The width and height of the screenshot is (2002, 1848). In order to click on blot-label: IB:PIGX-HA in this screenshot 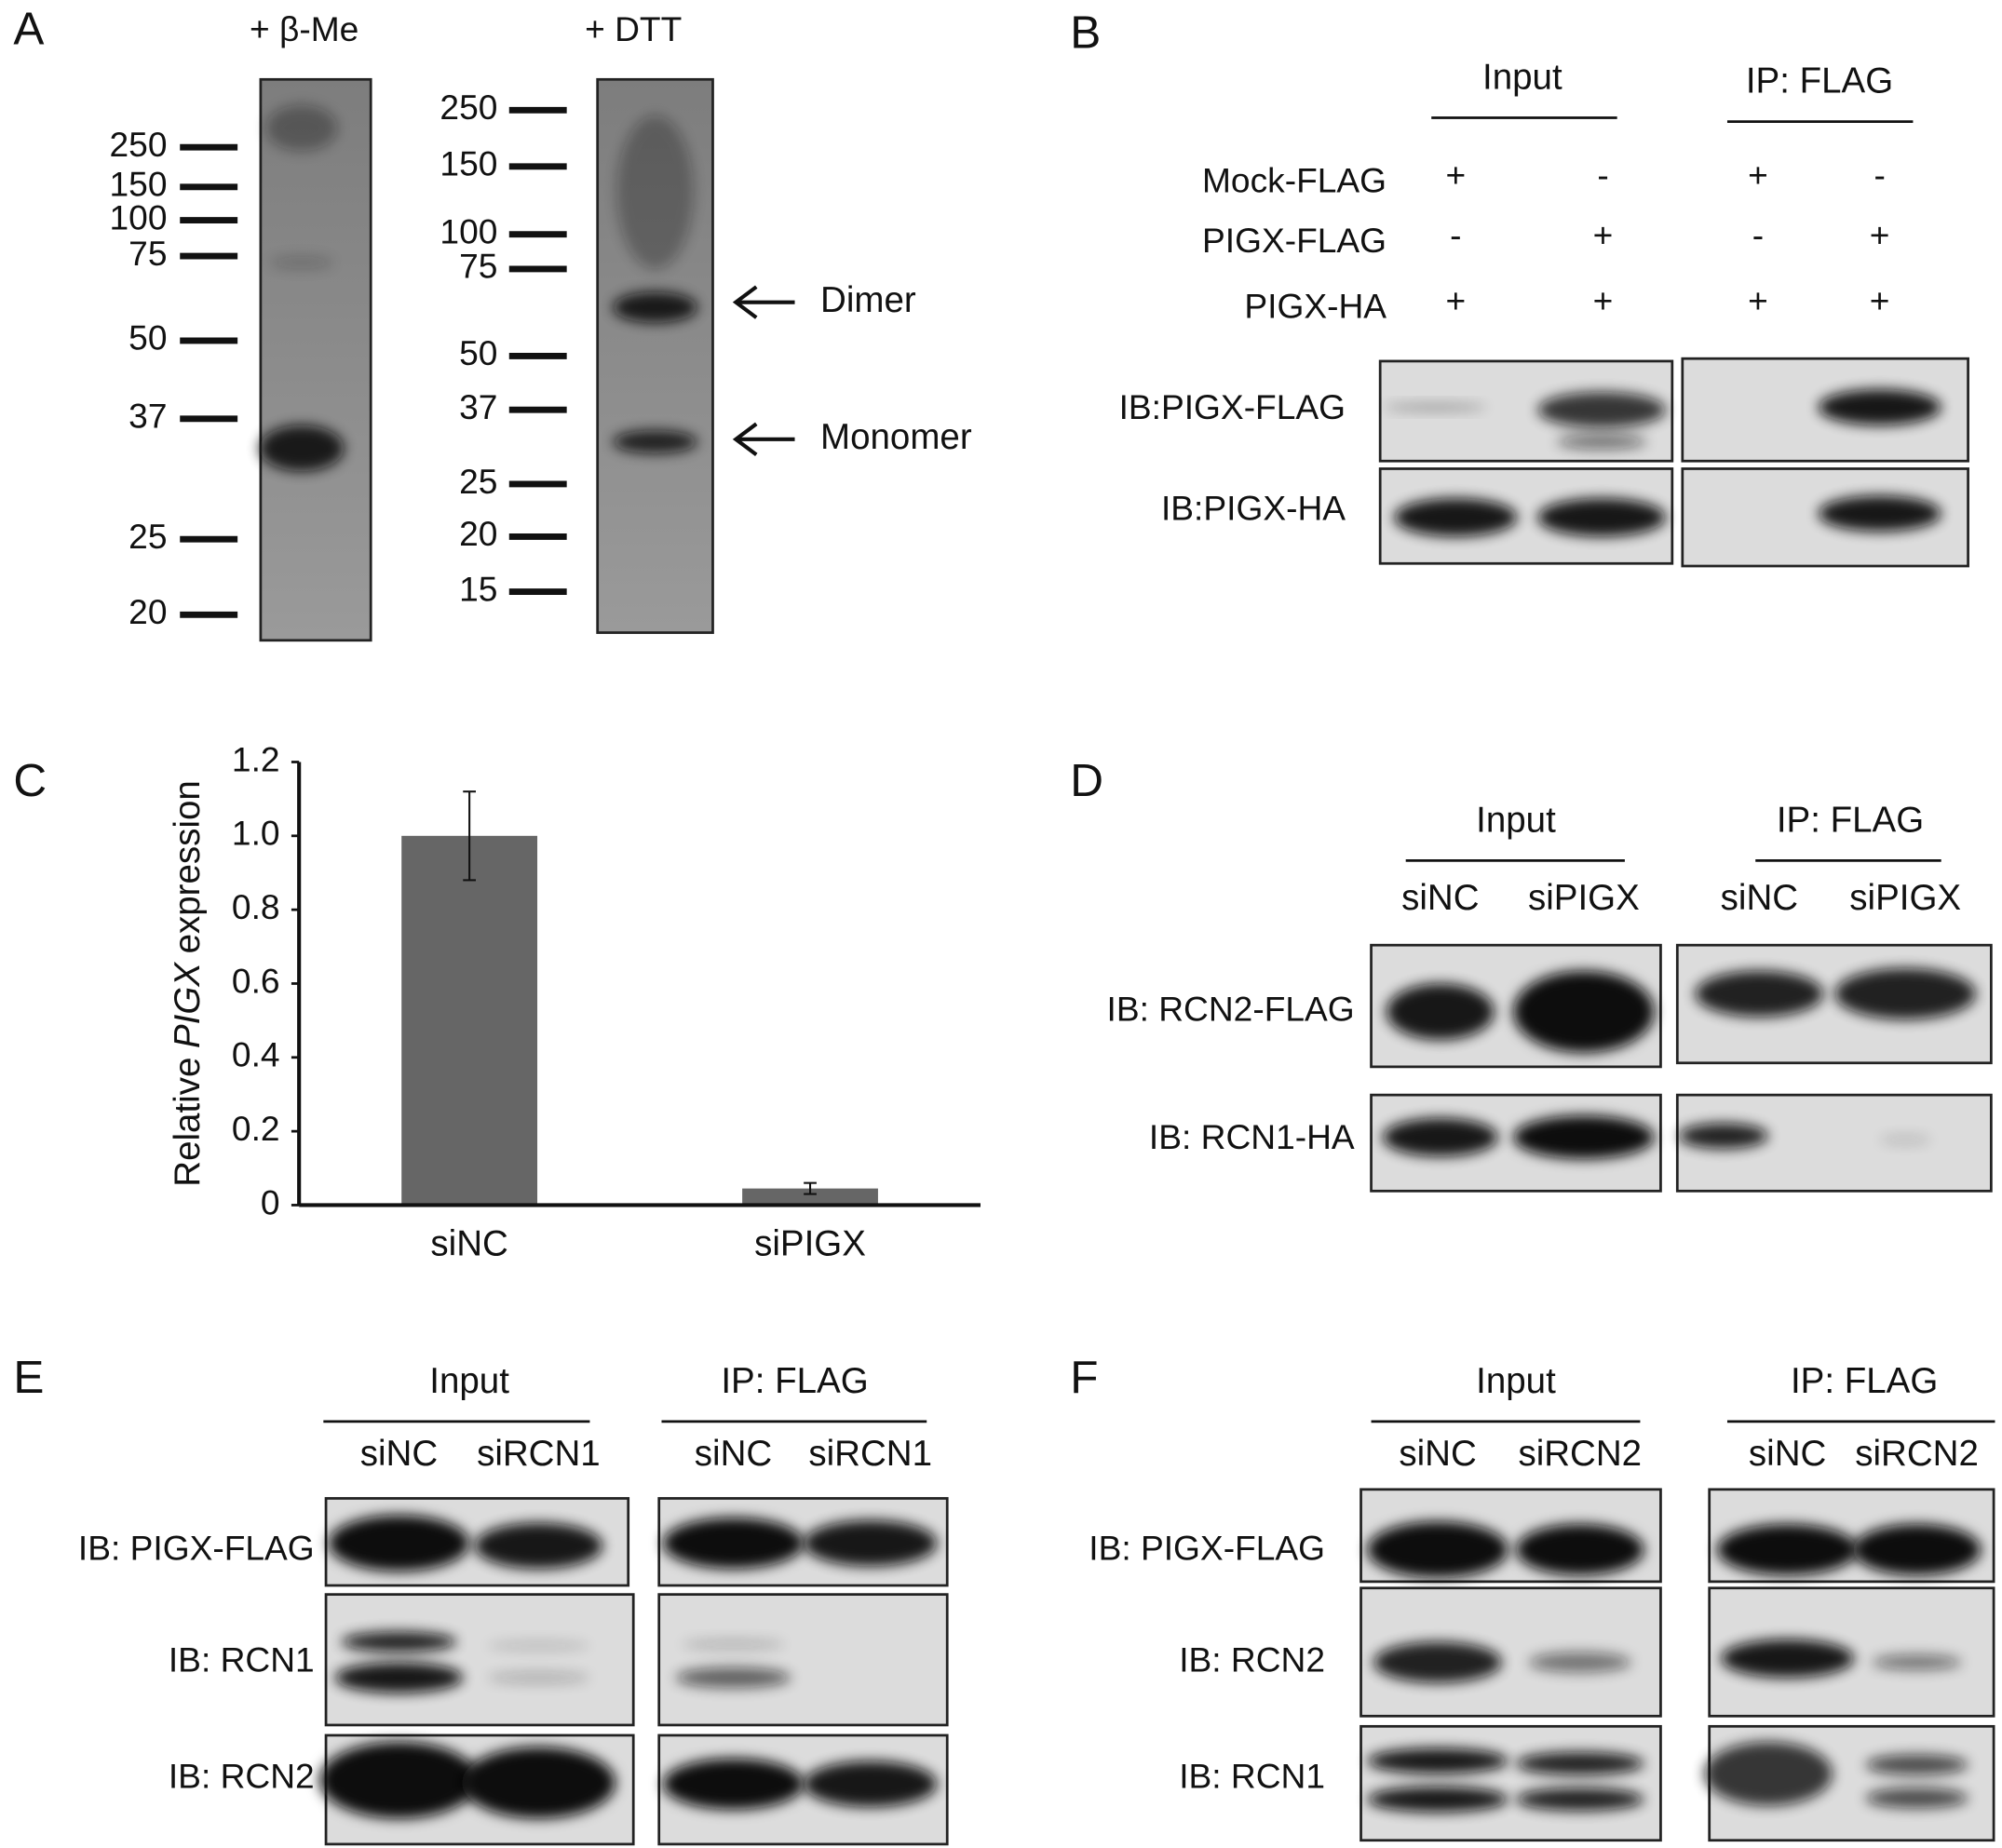, I will do `click(1253, 508)`.